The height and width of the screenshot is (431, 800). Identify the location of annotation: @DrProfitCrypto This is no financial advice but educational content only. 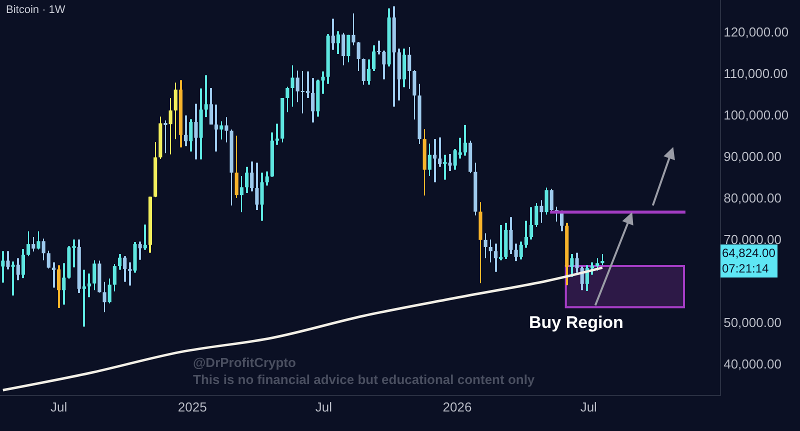
(364, 371).